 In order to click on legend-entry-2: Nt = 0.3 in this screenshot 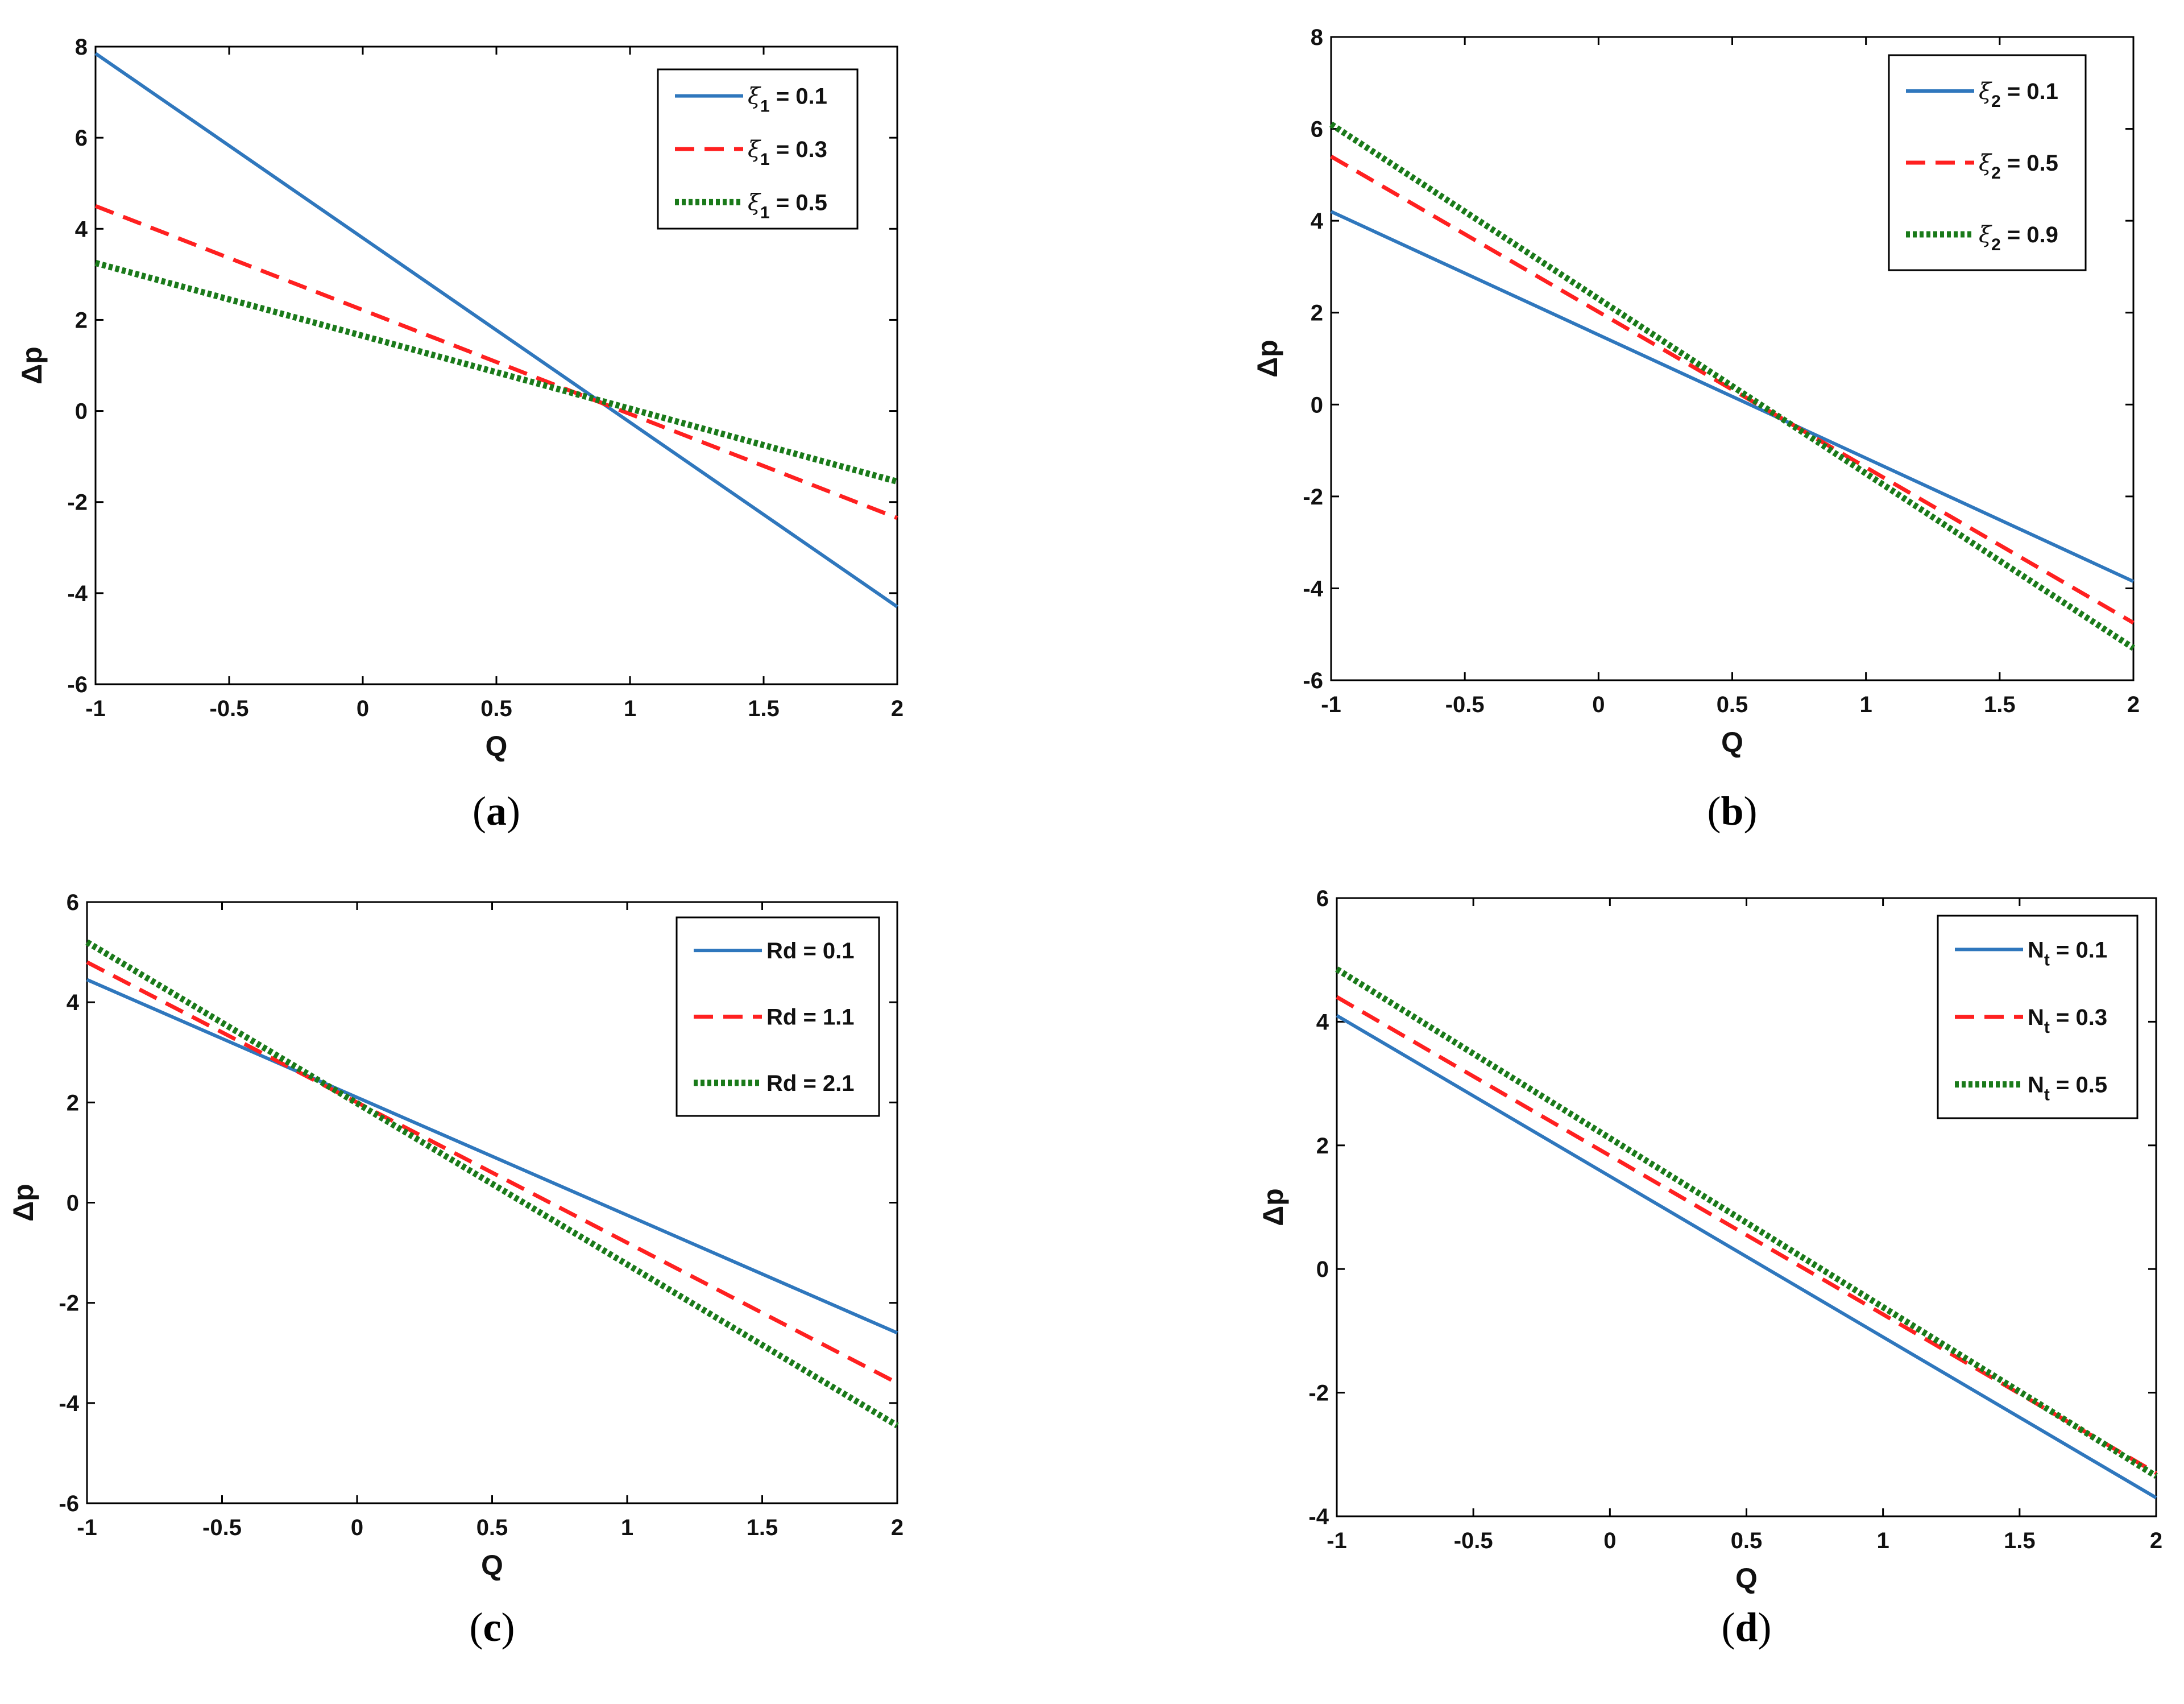, I will do `click(2067, 1021)`.